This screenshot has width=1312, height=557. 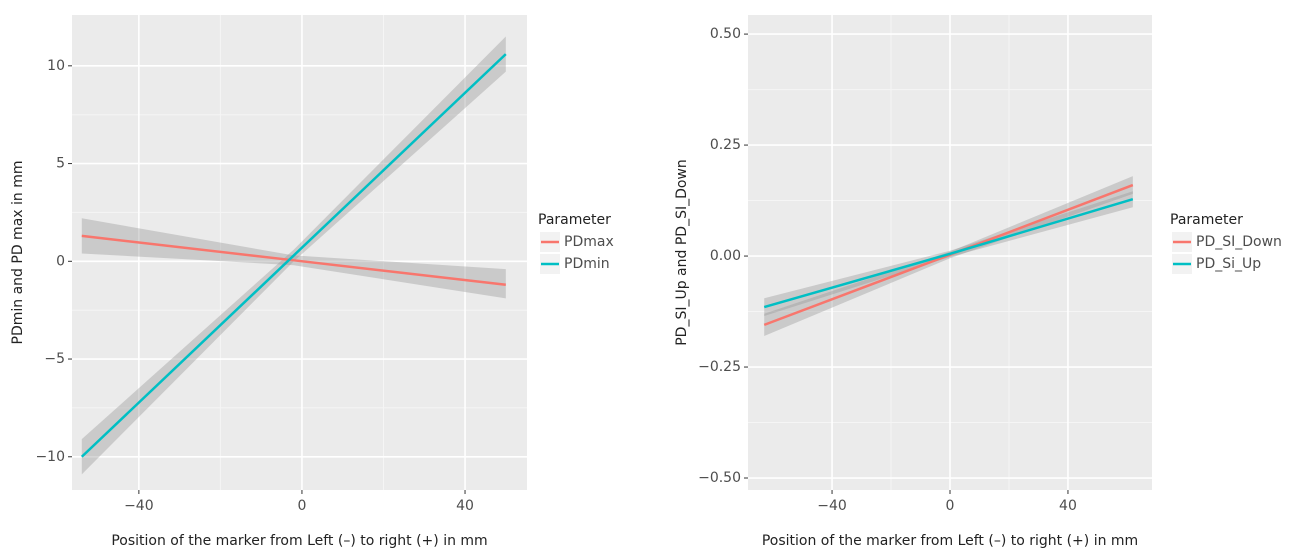 What do you see at coordinates (56, 66) in the screenshot?
I see `y-tick-label: 10` at bounding box center [56, 66].